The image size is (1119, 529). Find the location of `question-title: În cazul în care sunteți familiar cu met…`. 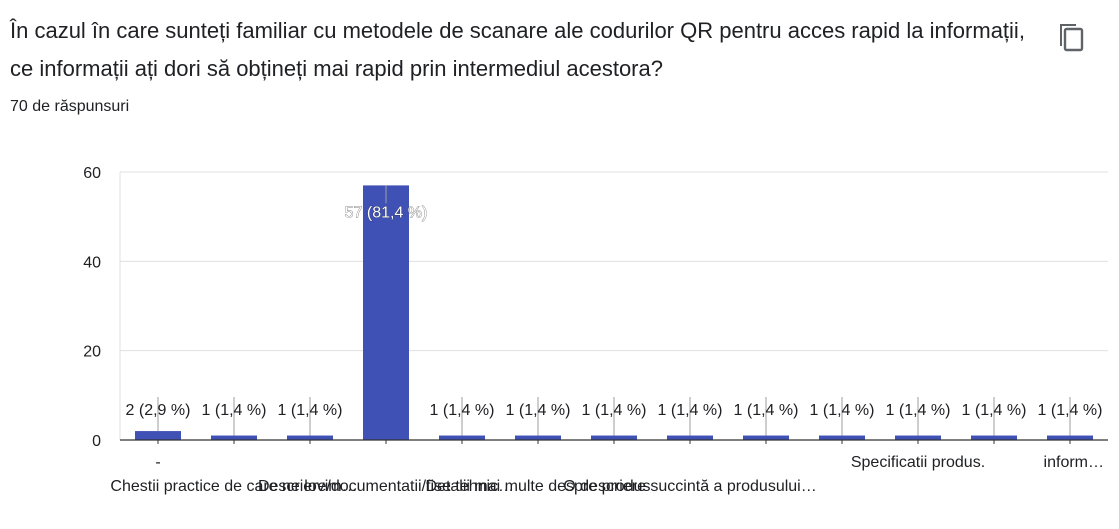

question-title: În cazul în care sunteți familiar cu met… is located at coordinates (517, 49).